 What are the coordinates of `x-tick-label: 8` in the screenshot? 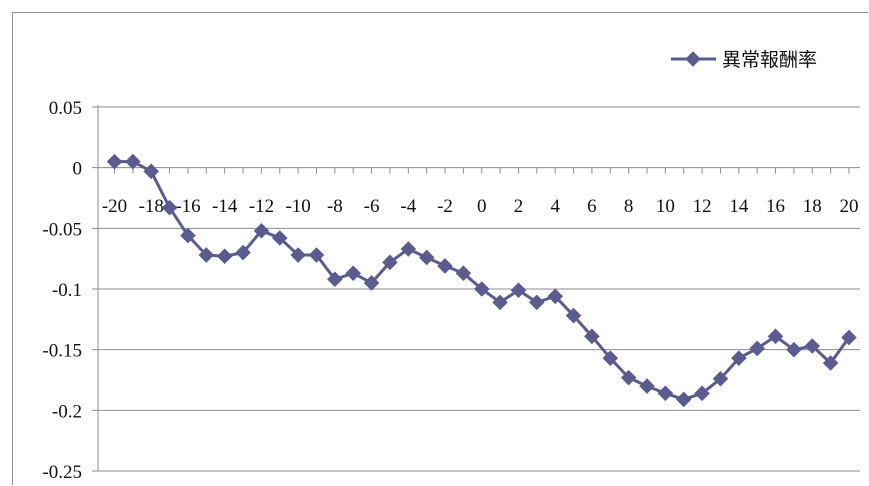 It's located at (629, 206).